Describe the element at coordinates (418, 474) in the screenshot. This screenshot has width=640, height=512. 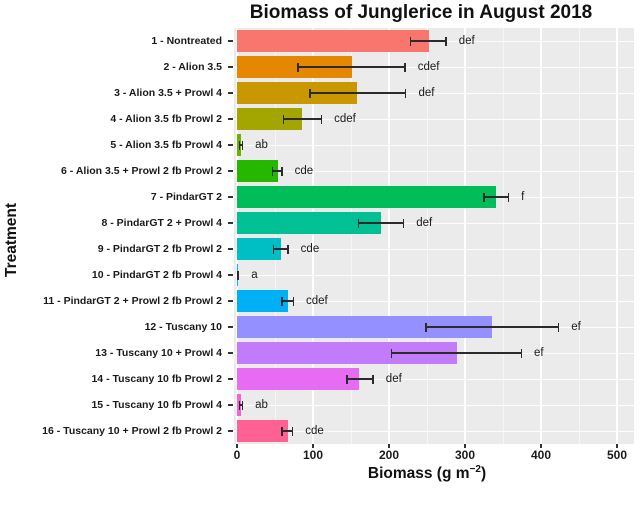
I see `x-axis-title-text: Biomass (g m` at that location.